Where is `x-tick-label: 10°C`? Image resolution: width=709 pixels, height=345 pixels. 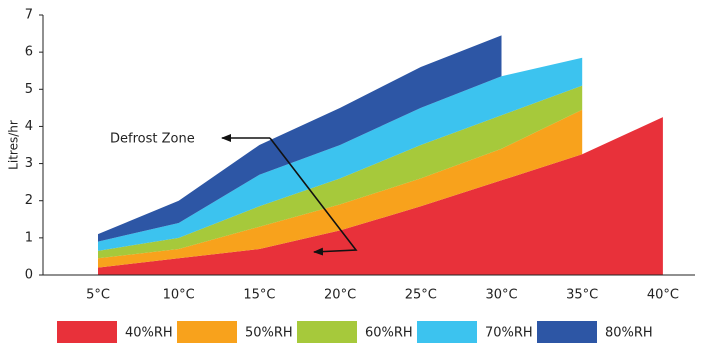 x-tick-label: 10°C is located at coordinates (179, 295).